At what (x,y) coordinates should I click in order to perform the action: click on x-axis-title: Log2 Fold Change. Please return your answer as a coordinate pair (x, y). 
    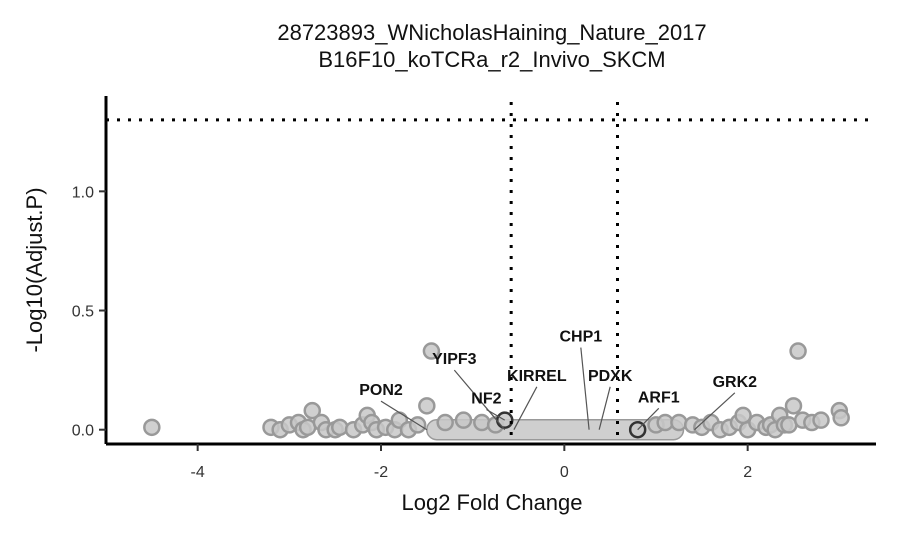
    Looking at the image, I should click on (491, 502).